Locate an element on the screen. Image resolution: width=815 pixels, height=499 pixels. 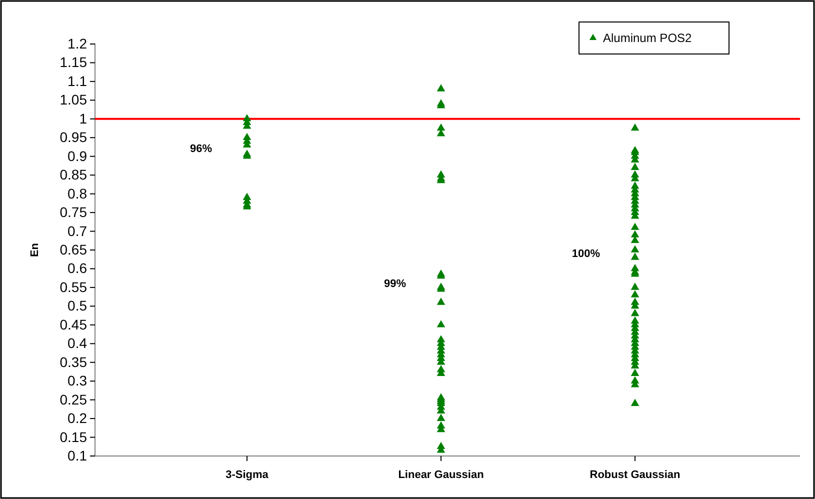
x-tick-label: Robust Gaussian is located at coordinates (635, 475).